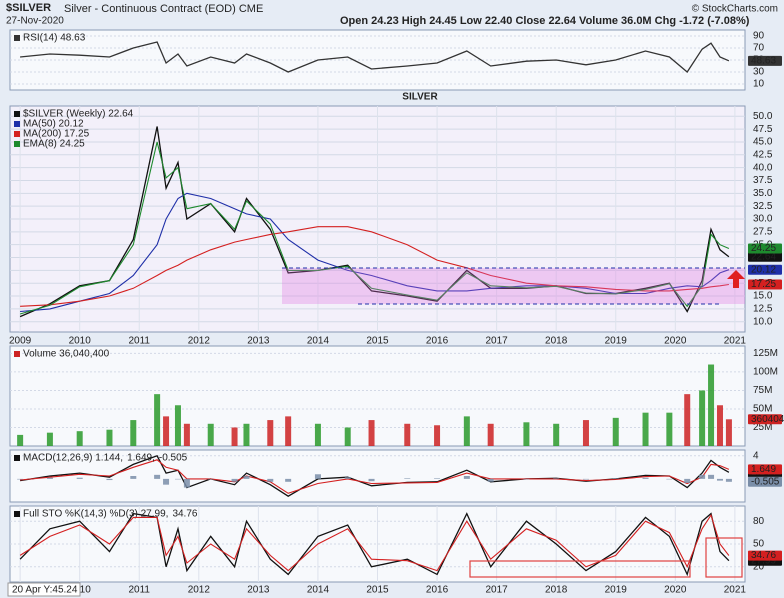 The height and width of the screenshot is (598, 784). I want to click on y-tick-label: 35.0, so click(763, 193).